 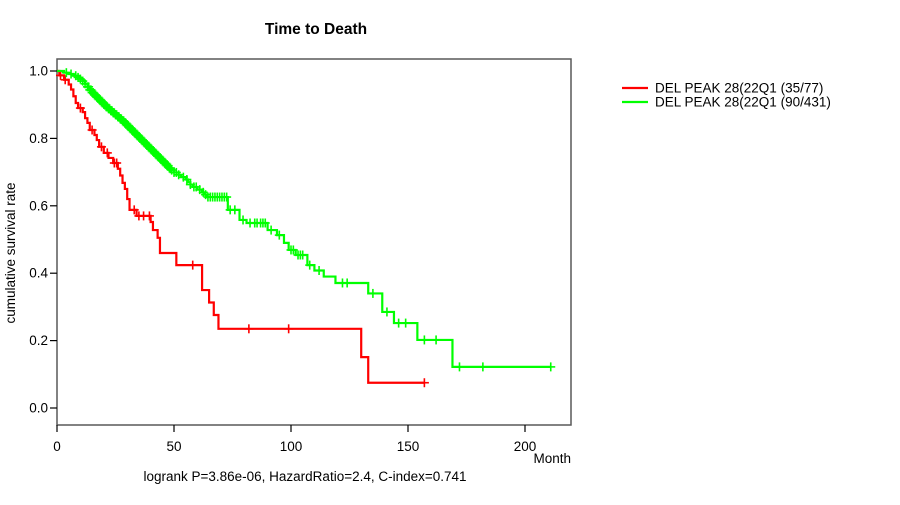 I want to click on y-axis-ticks: 0.0 0.2 0.4 0.6 0.8 1.0, so click(x=43, y=240).